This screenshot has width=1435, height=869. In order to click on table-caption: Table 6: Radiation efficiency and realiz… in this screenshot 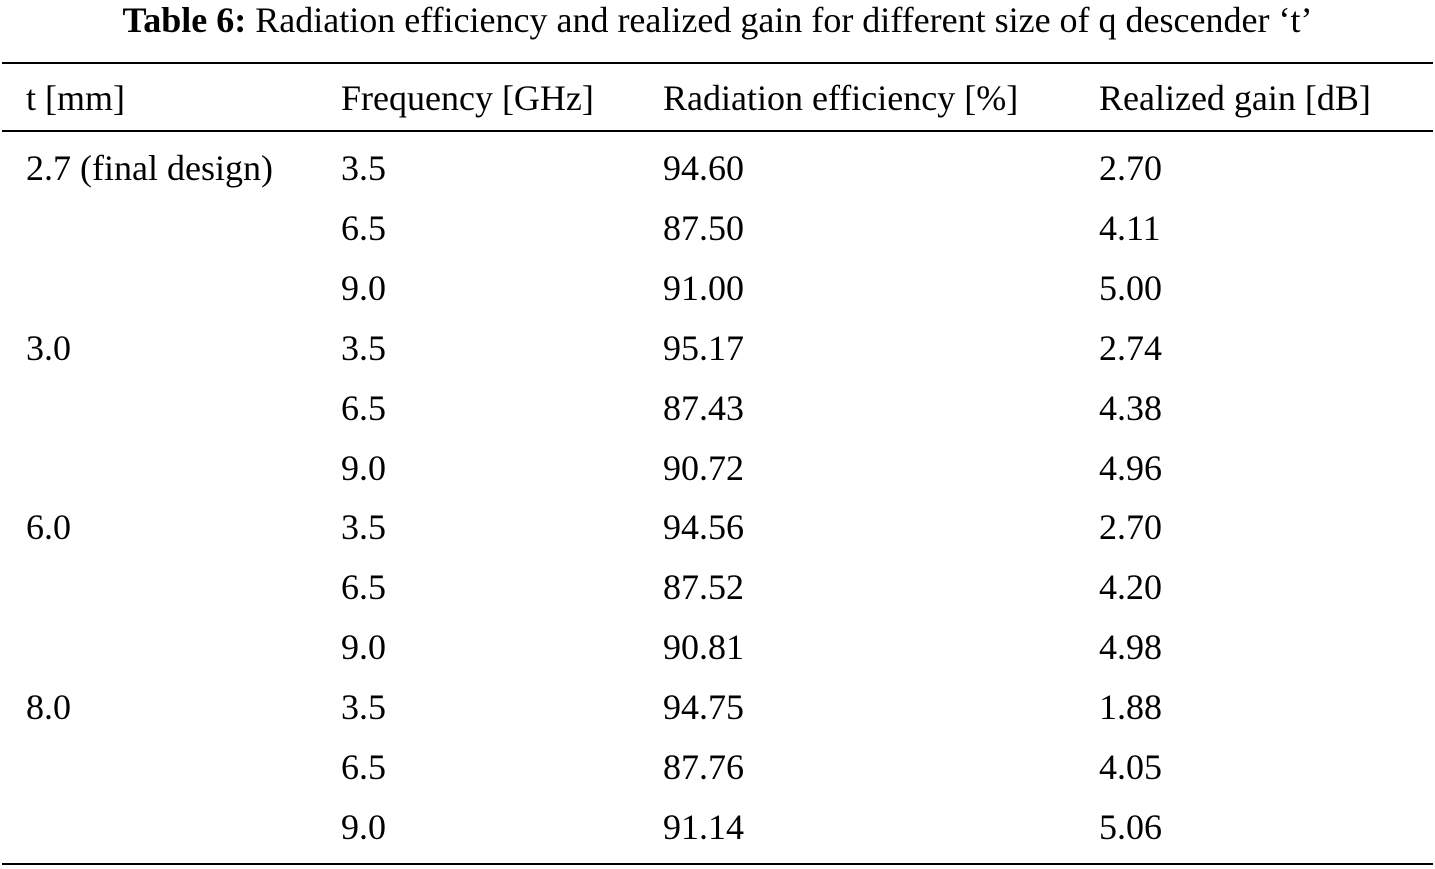, I will do `click(717, 22)`.